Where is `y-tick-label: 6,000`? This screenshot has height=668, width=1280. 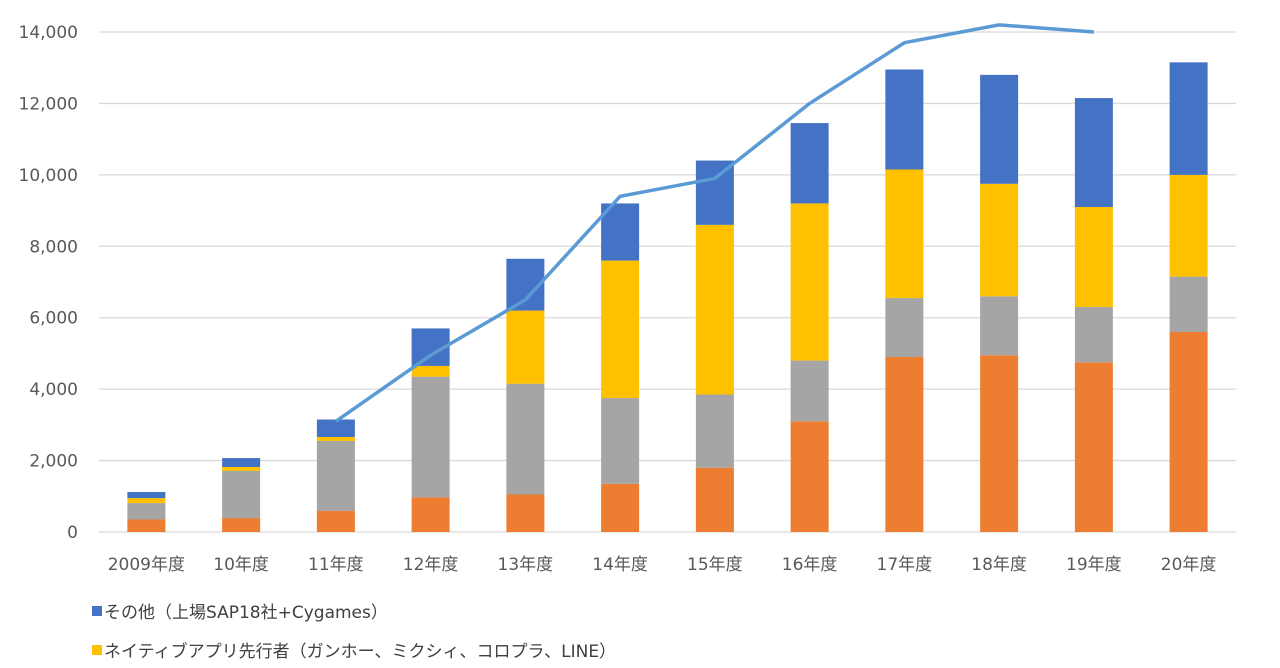 y-tick-label: 6,000 is located at coordinates (53, 319).